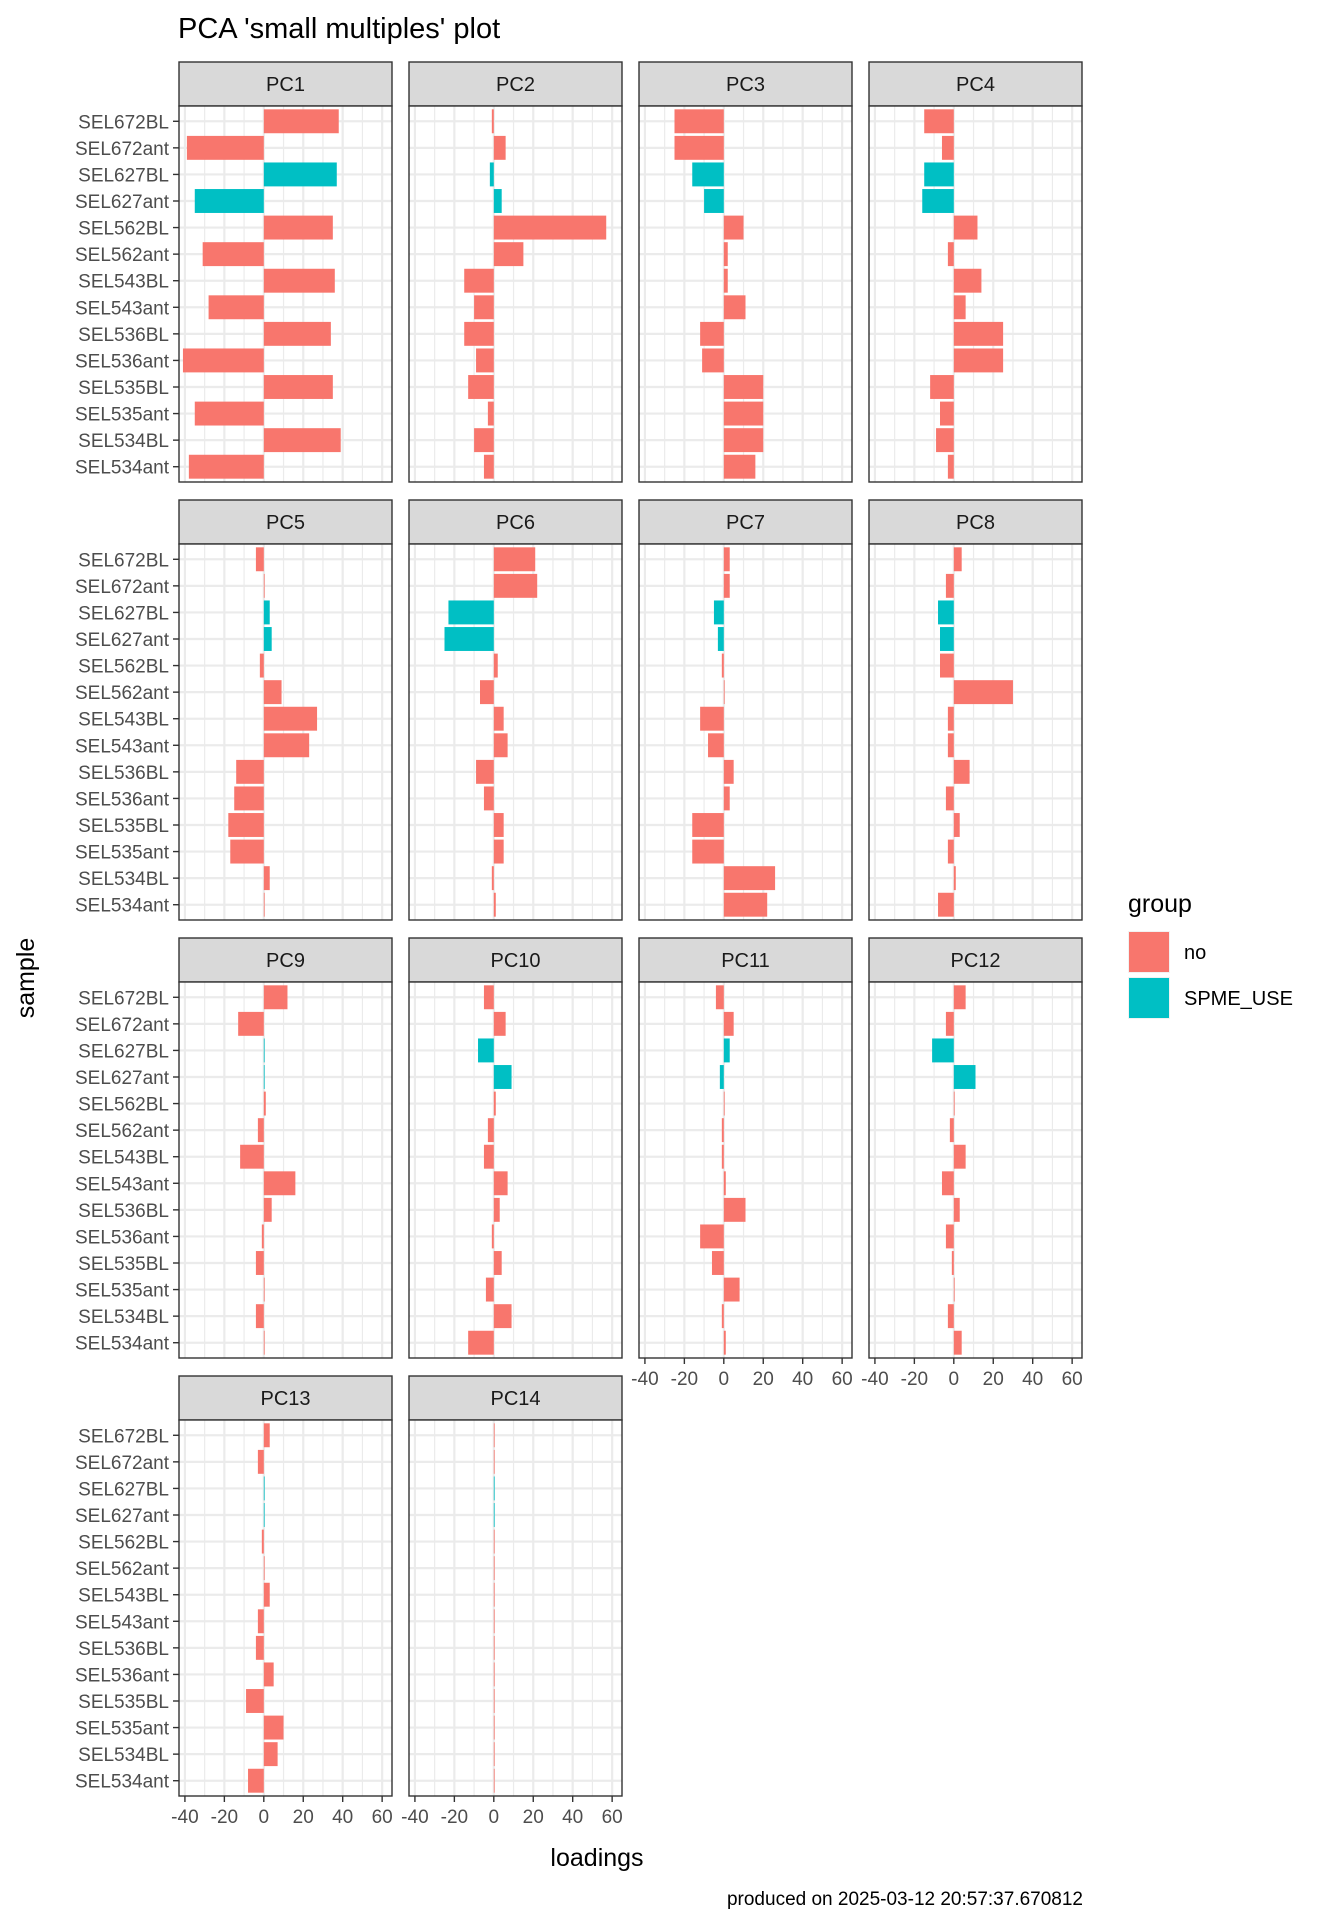 The width and height of the screenshot is (1344, 1920). Describe the element at coordinates (499, 1023) in the screenshot. I see `bar-pc10-sel672ant` at that location.